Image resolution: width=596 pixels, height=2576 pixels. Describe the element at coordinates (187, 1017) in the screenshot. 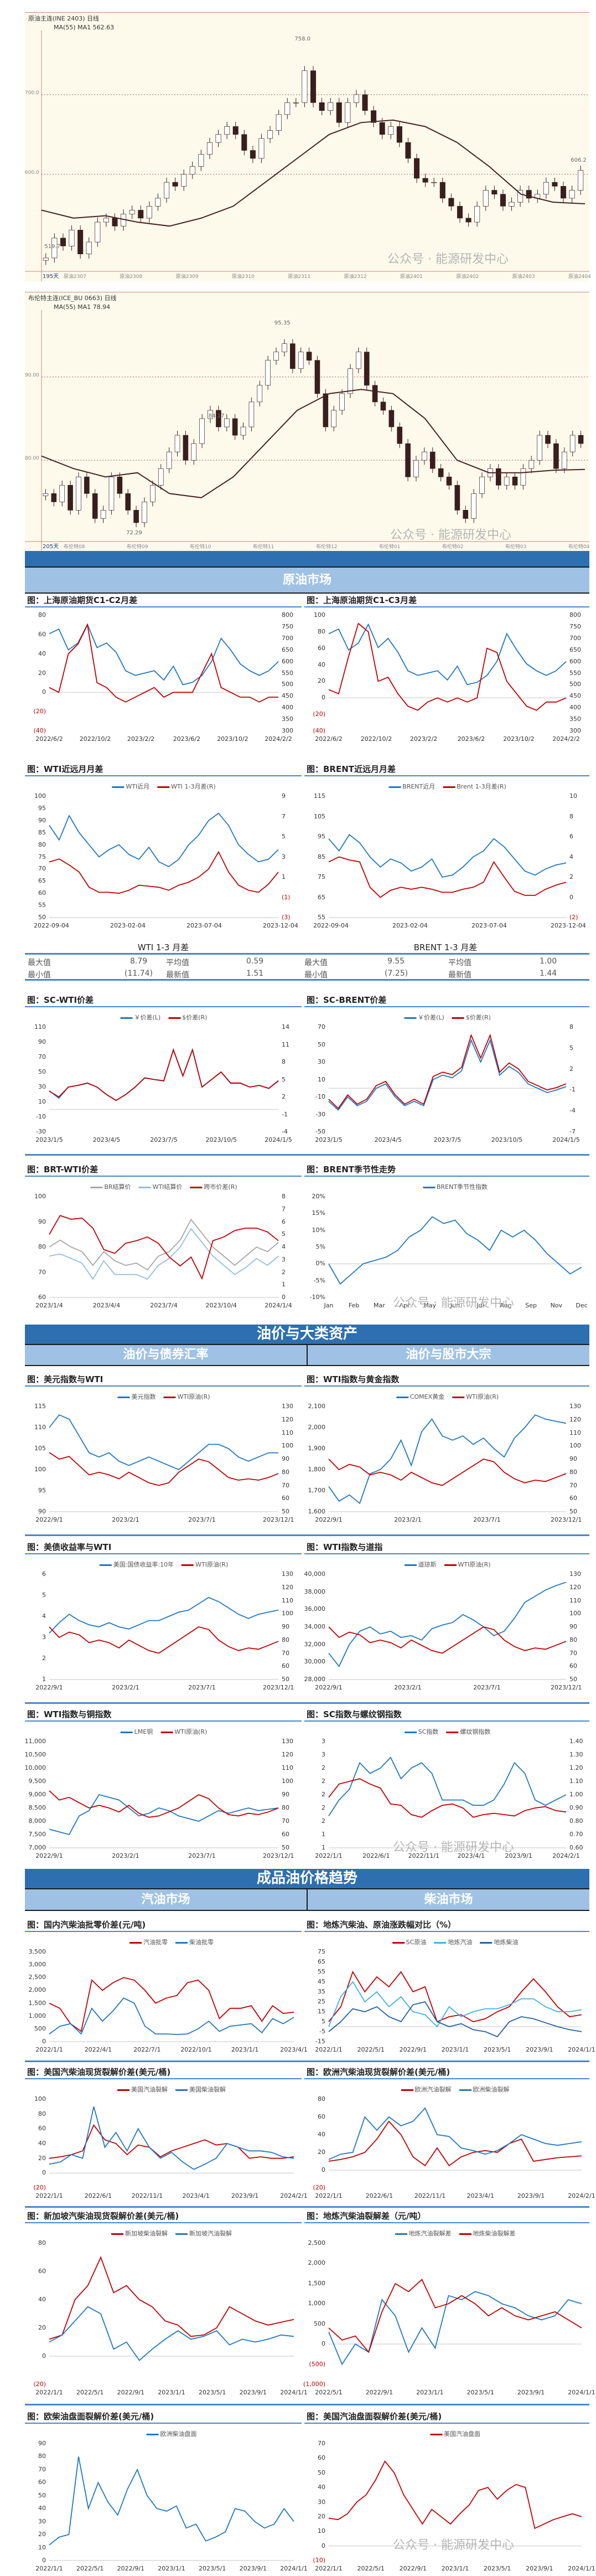

I see `legend-item: $价差(R)` at that location.